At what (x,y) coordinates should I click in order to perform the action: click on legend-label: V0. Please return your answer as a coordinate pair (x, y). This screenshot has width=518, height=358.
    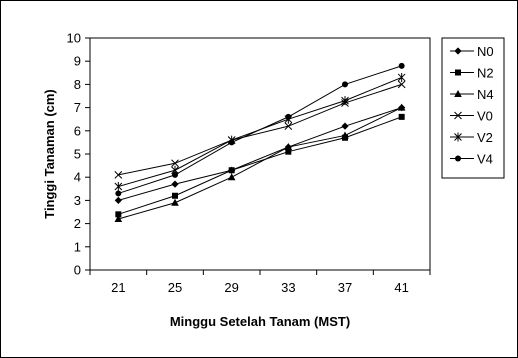
    Looking at the image, I should click on (485, 116).